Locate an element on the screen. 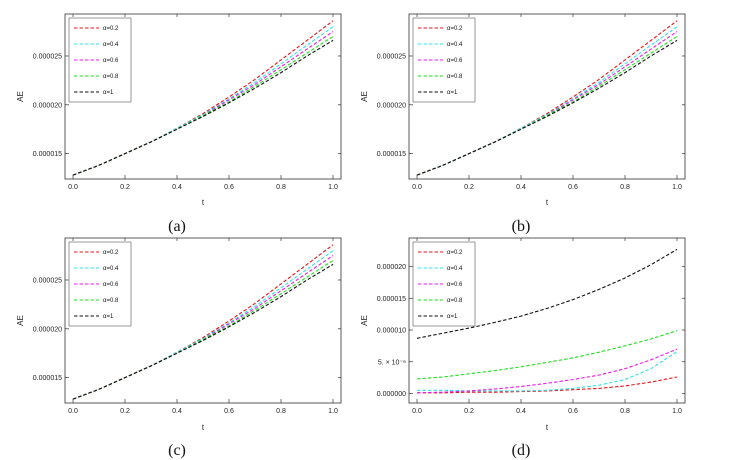  y-tick-label: 0.000010 is located at coordinates (391, 331).